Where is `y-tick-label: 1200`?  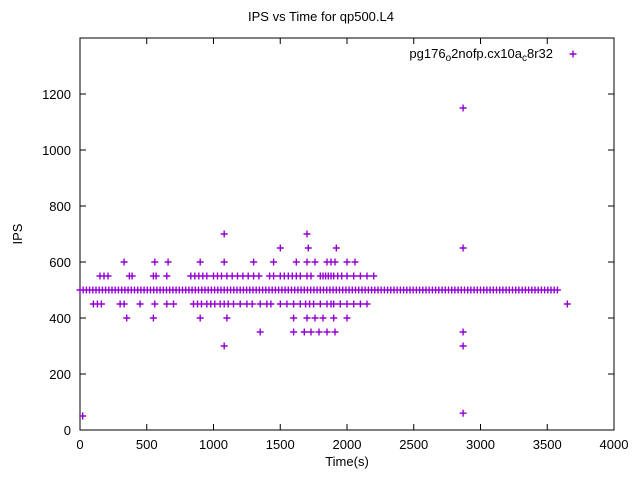 y-tick-label: 1200 is located at coordinates (56, 94).